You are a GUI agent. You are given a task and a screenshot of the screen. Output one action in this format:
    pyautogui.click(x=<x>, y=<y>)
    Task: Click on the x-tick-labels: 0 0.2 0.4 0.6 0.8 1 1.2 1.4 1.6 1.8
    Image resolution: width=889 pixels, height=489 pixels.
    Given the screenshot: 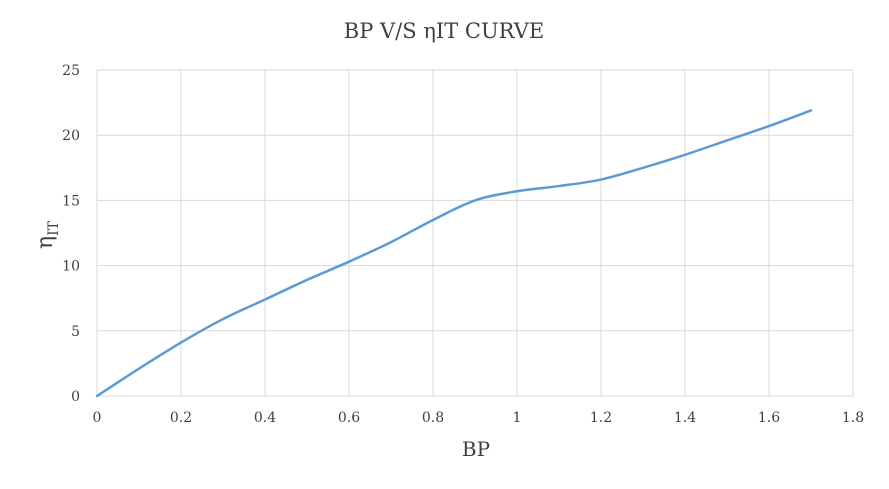 What is the action you would take?
    pyautogui.click(x=479, y=418)
    